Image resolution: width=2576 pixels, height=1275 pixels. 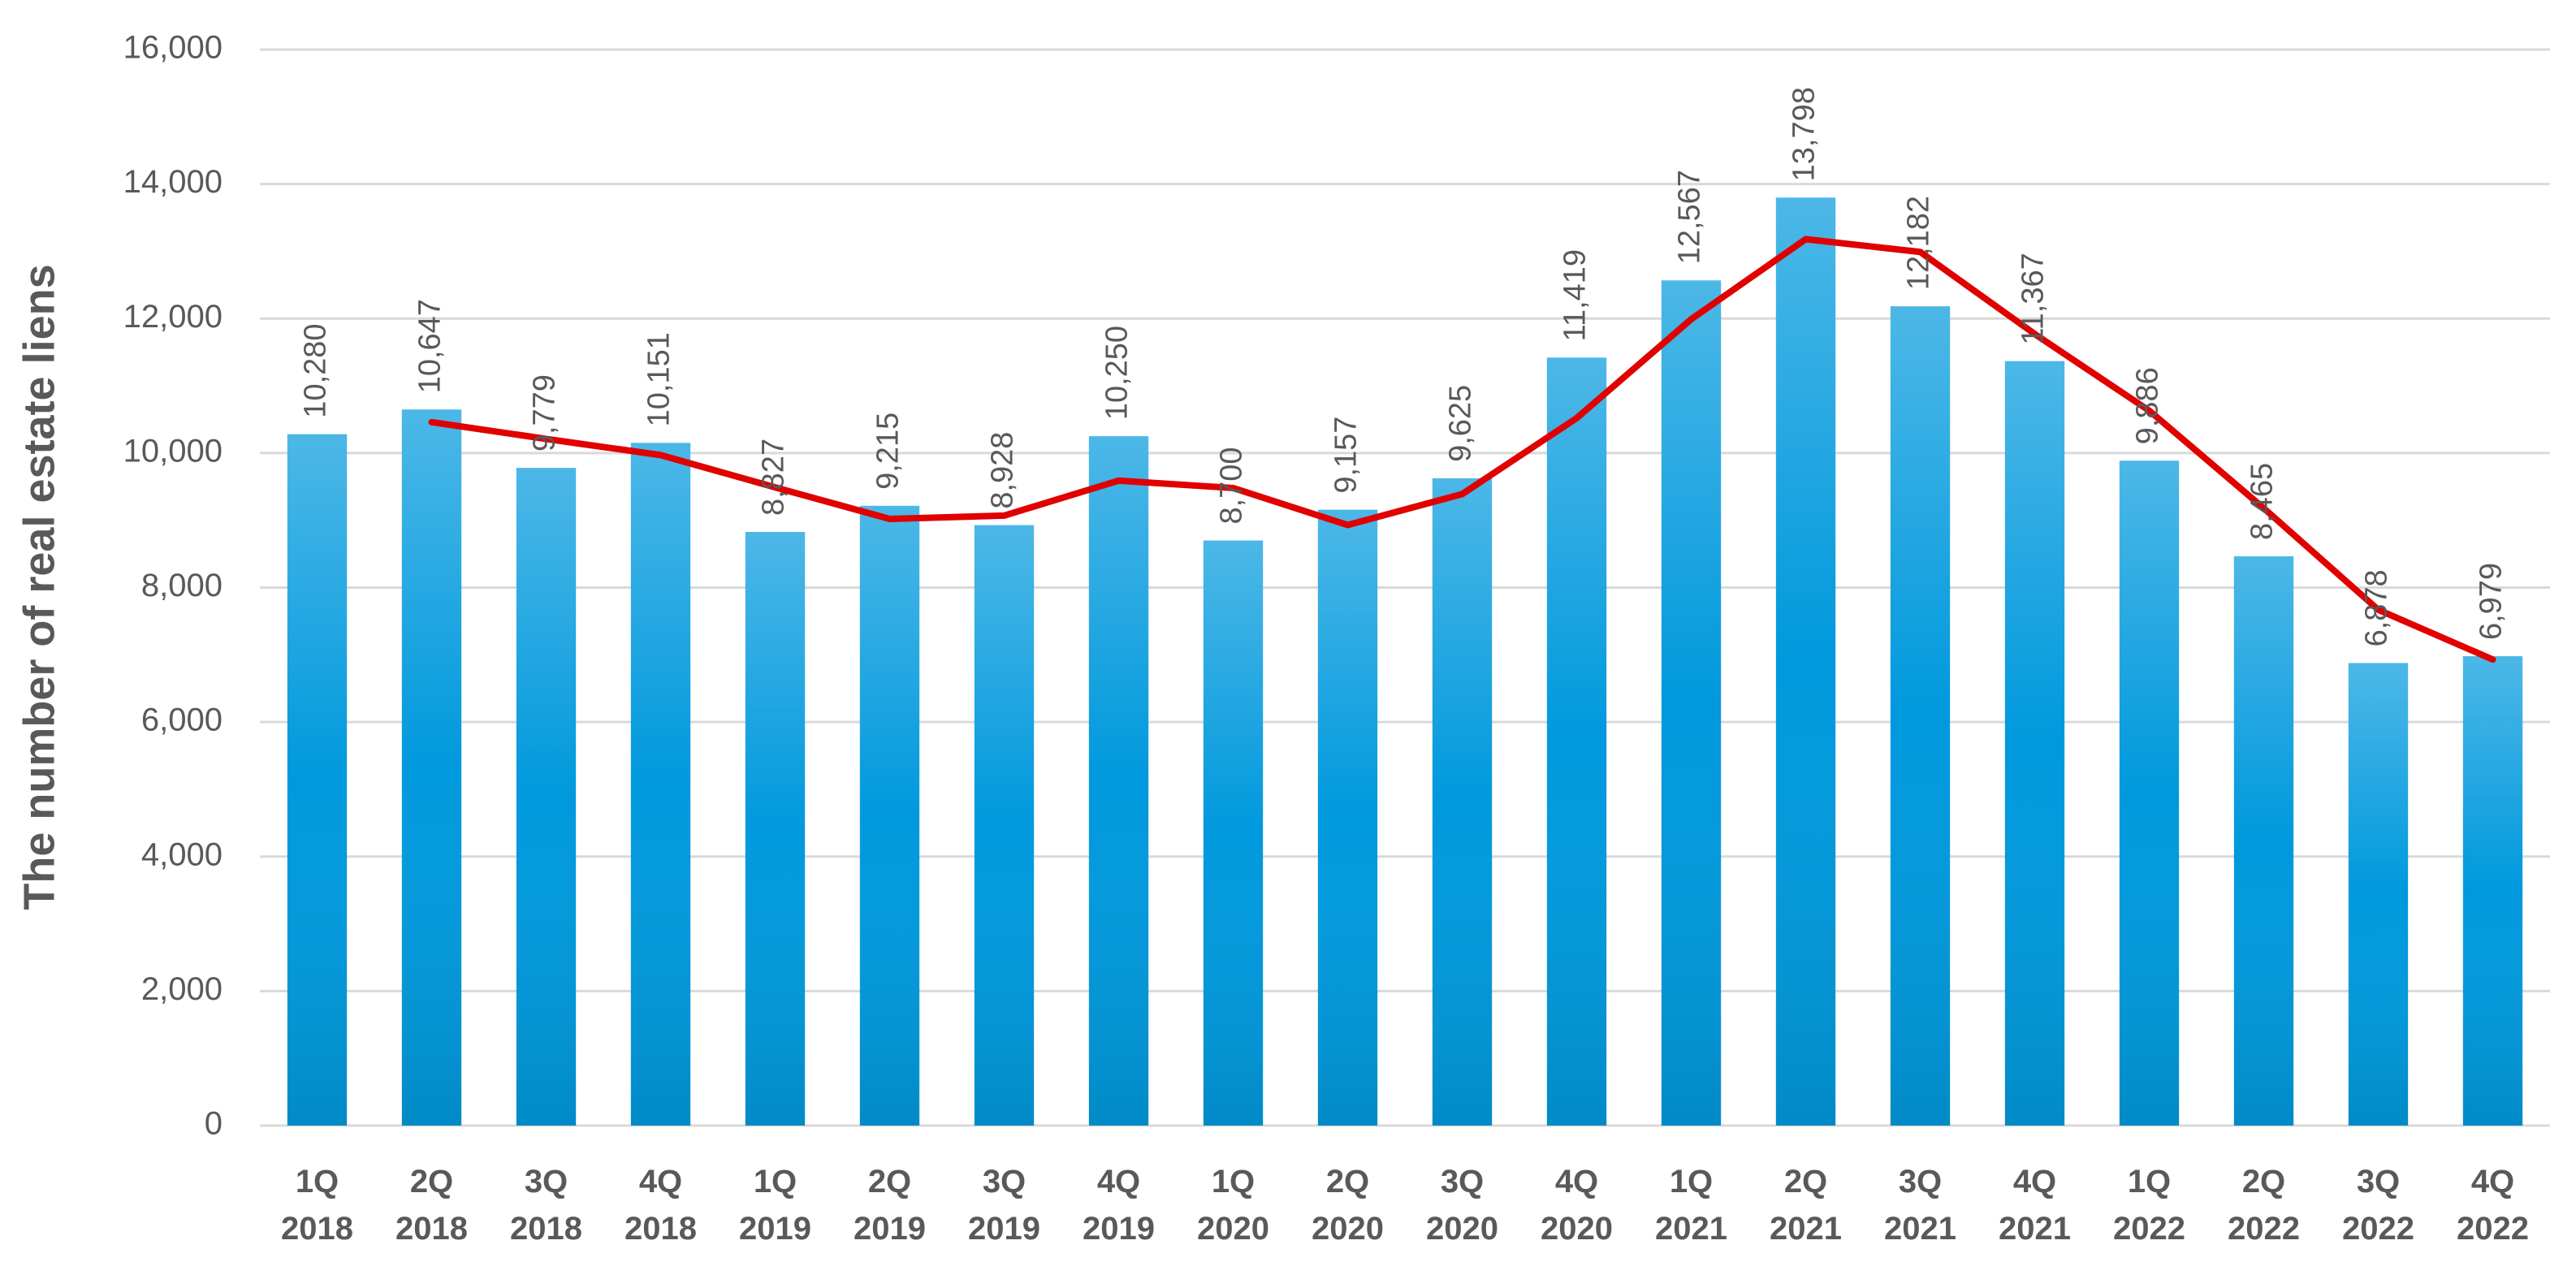 What do you see at coordinates (182, 989) in the screenshot?
I see `y-tick-label: 2,000` at bounding box center [182, 989].